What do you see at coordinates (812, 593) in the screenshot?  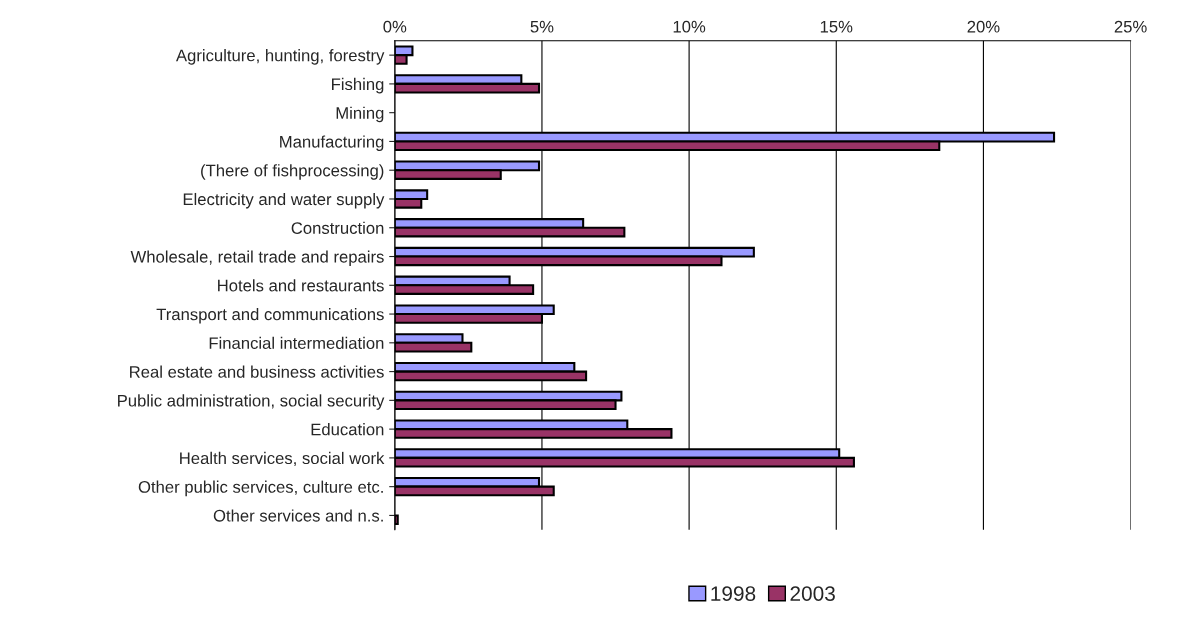 I see `legend-label: 2003` at bounding box center [812, 593].